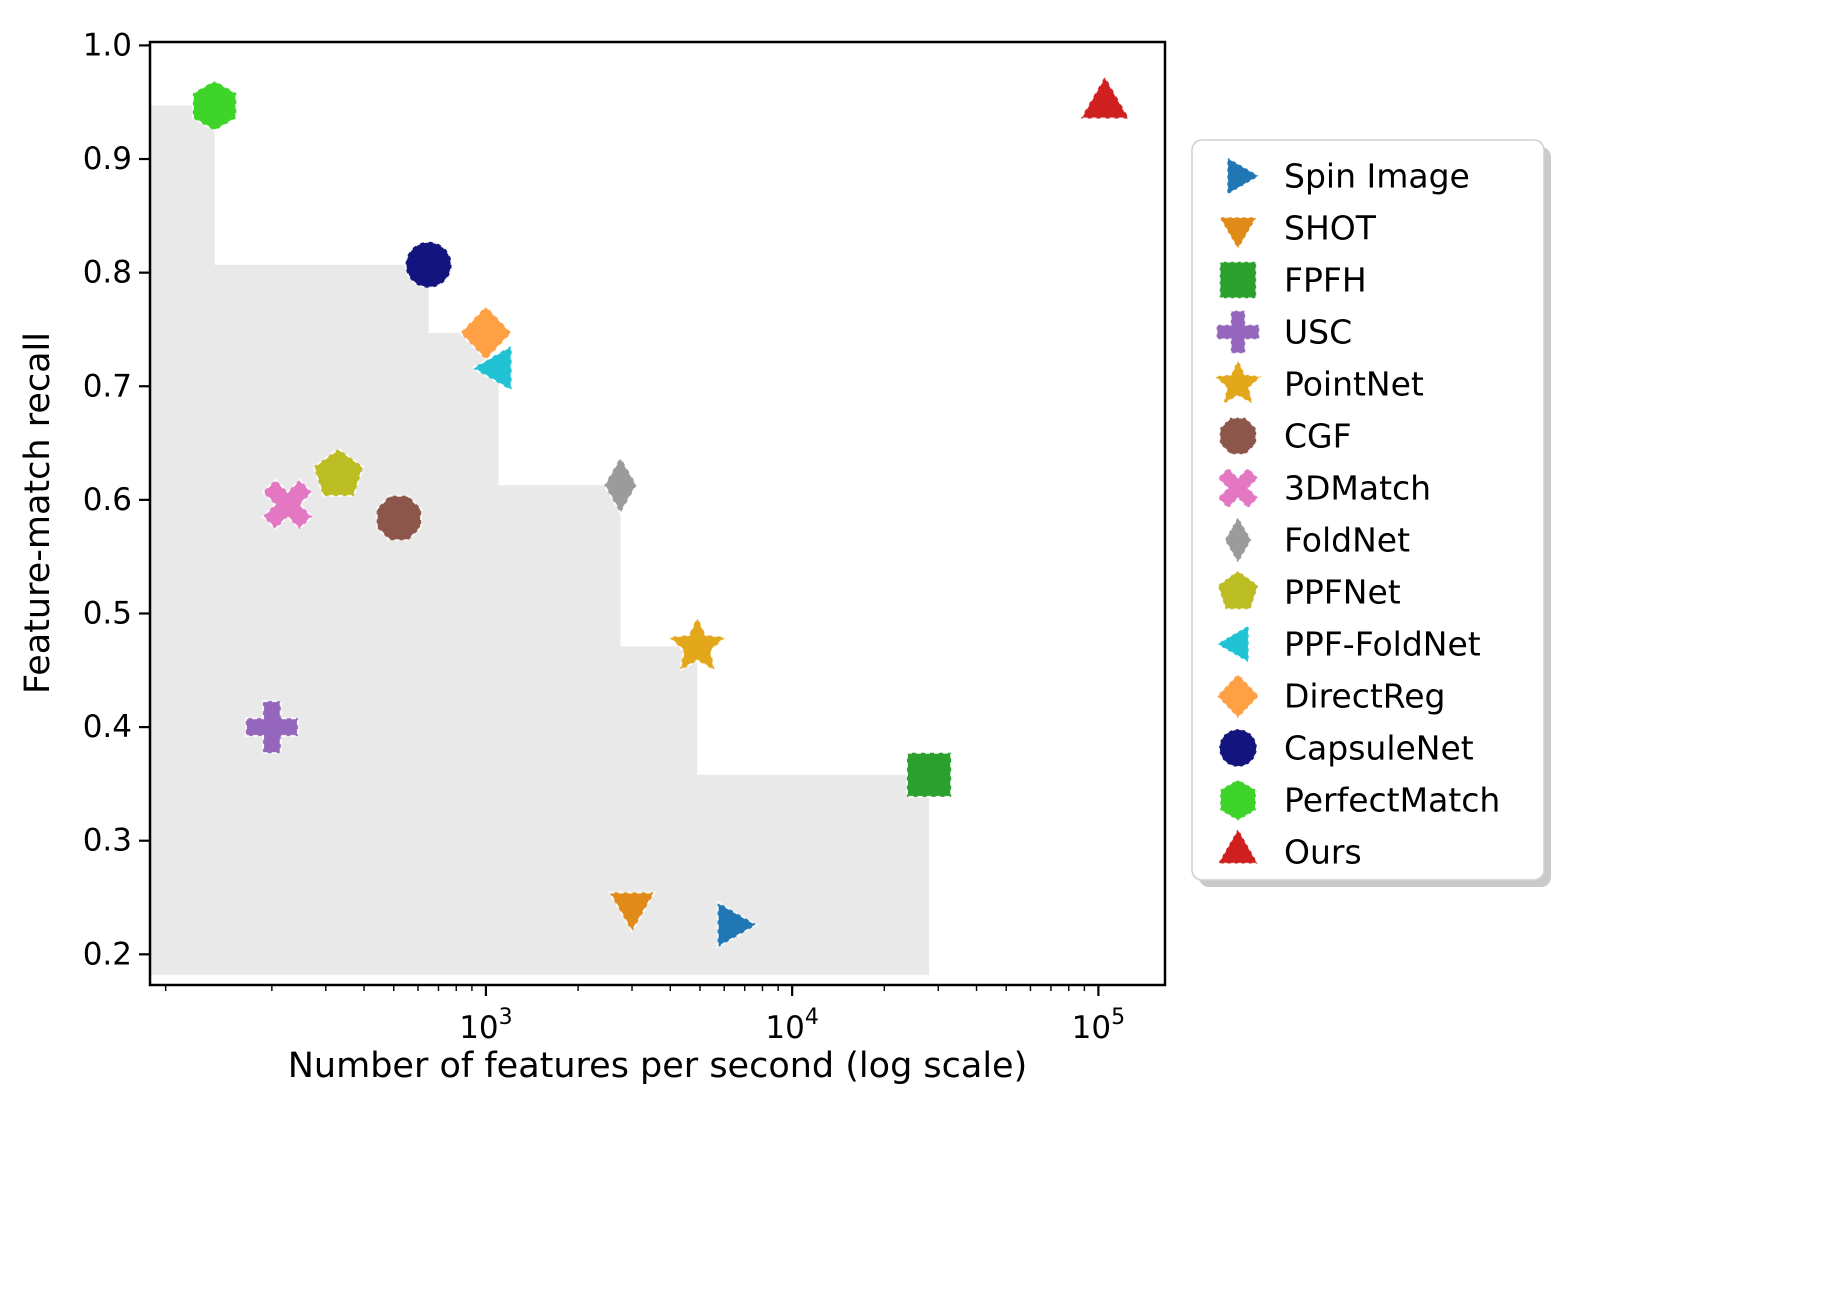 The width and height of the screenshot is (1848, 1315). I want to click on point-usc, so click(271, 727).